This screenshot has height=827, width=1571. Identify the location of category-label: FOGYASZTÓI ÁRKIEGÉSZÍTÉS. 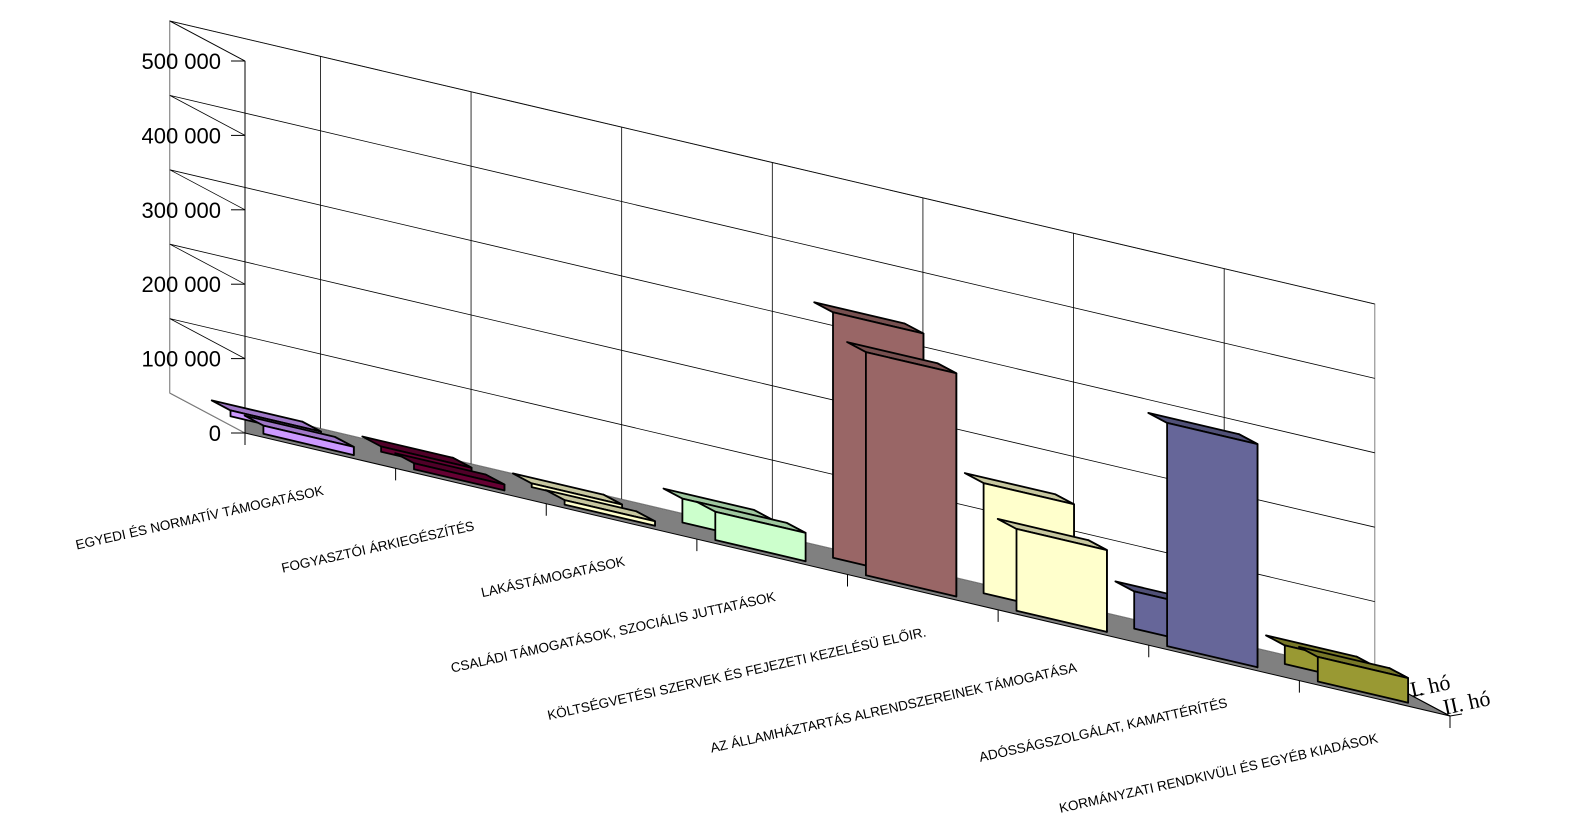
(378, 546).